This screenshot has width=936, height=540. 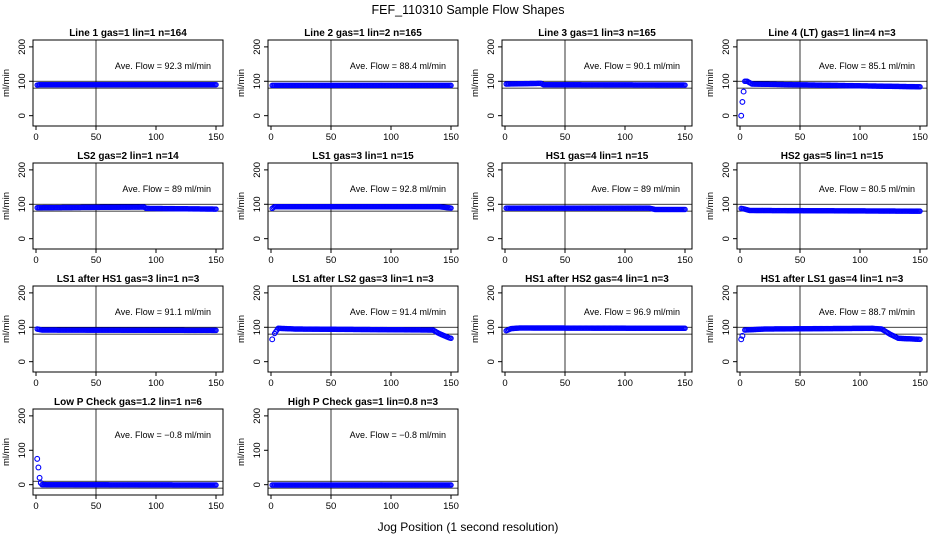 What do you see at coordinates (597, 156) in the screenshot?
I see `panel-title: HS1 gas=4 lin=1 n=15` at bounding box center [597, 156].